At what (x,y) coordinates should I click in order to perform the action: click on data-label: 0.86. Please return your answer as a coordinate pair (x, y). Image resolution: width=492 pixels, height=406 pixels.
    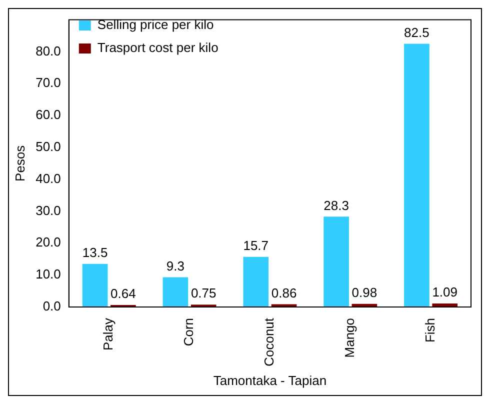
    Looking at the image, I should click on (284, 292).